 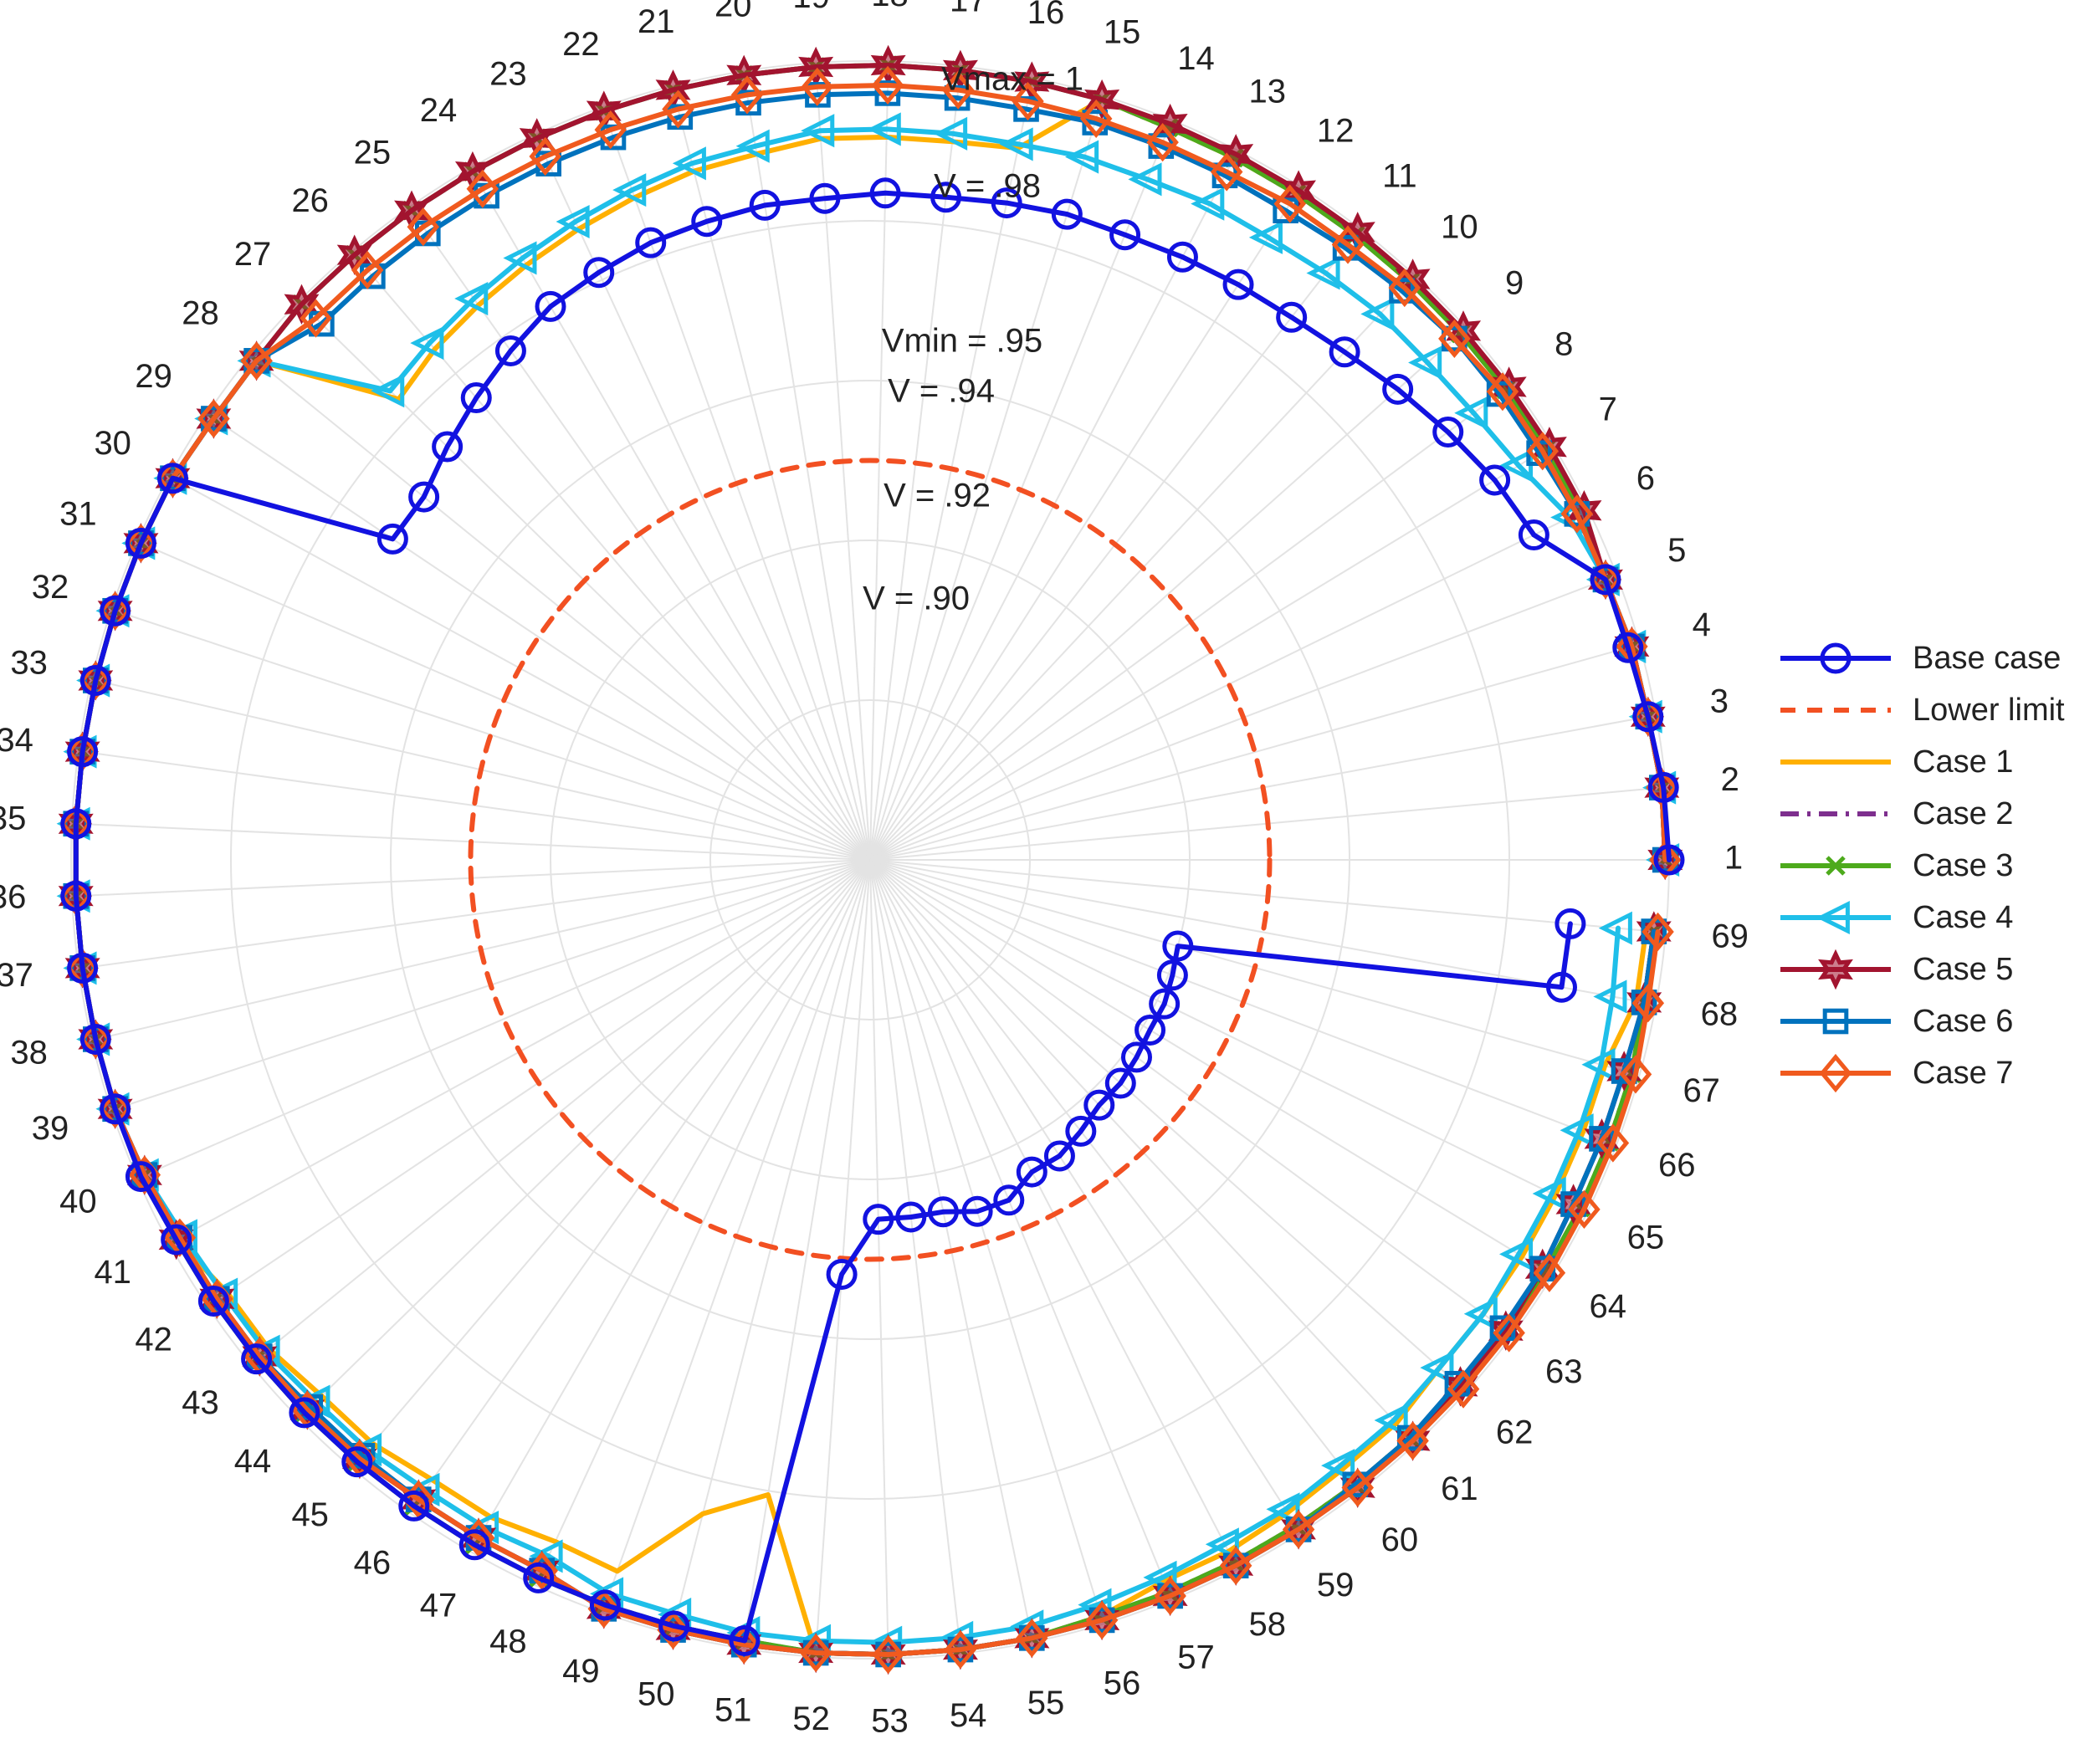 What do you see at coordinates (1012, 79) in the screenshot?
I see `ring-label: Vmax = 1` at bounding box center [1012, 79].